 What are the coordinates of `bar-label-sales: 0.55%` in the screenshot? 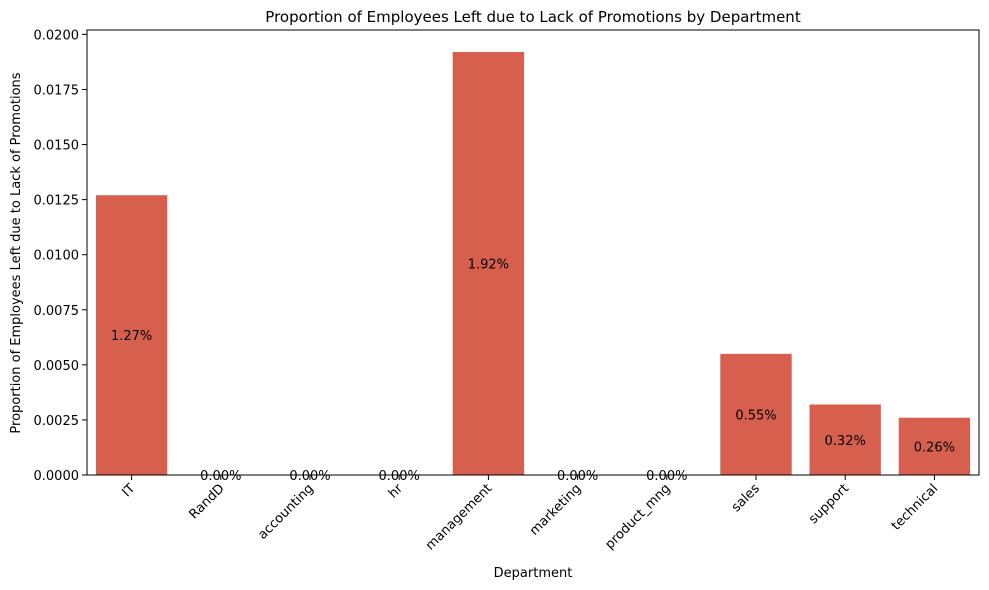 It's located at (755, 415).